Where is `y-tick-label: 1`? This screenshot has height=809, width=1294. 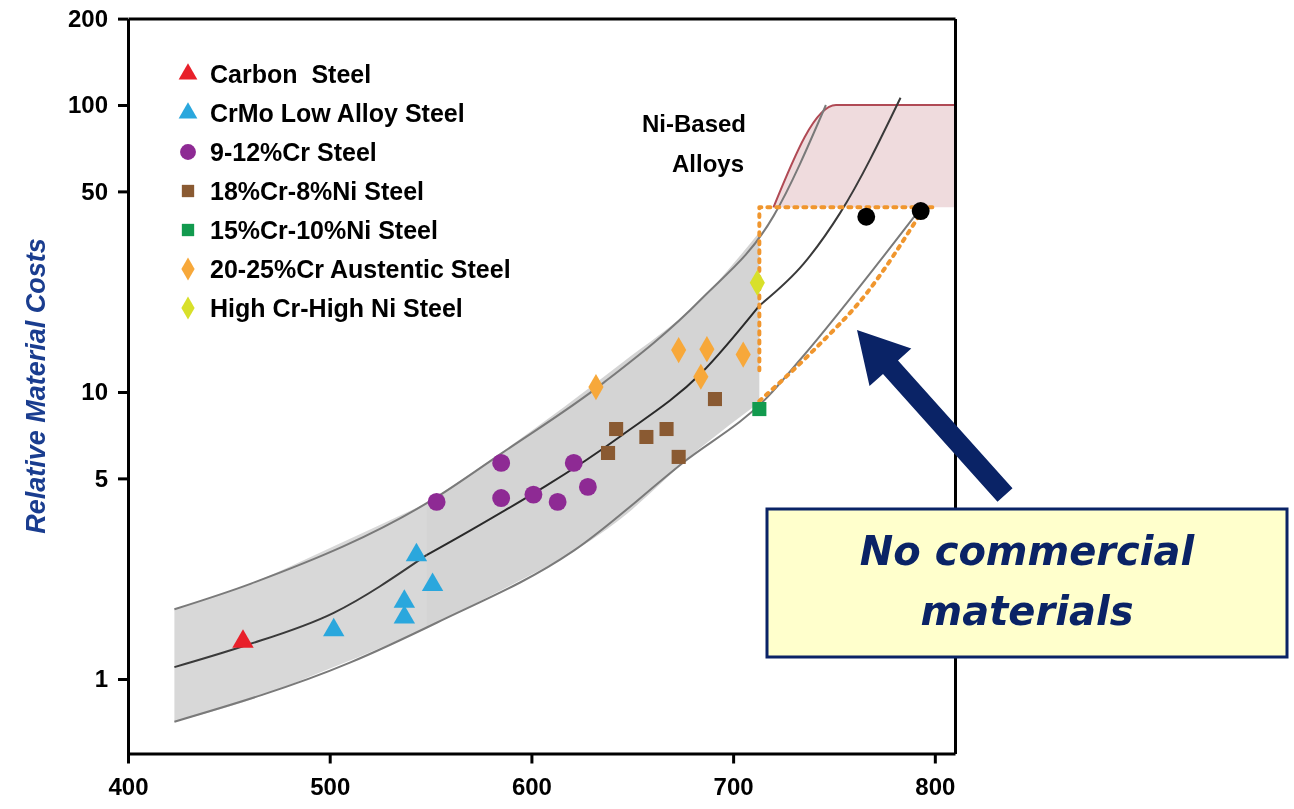 y-tick-label: 1 is located at coordinates (101, 679).